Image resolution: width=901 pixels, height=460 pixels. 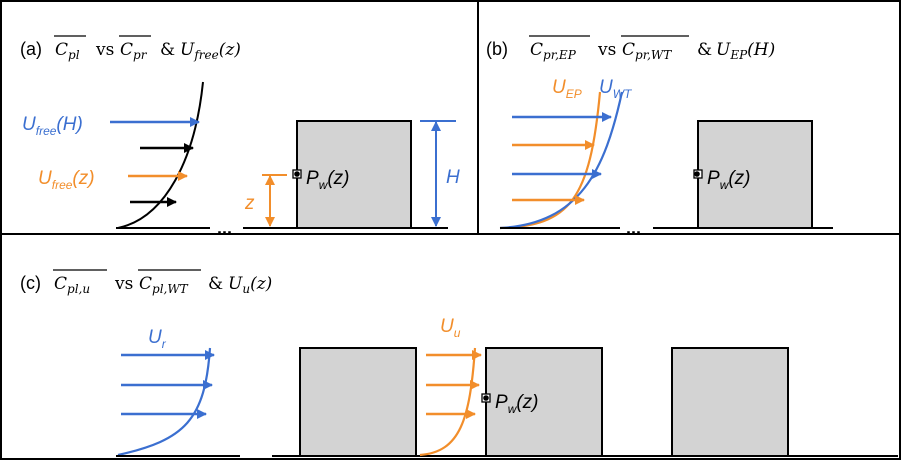 I want to click on coef-symbol: Cpl,WT, so click(x=164, y=285).